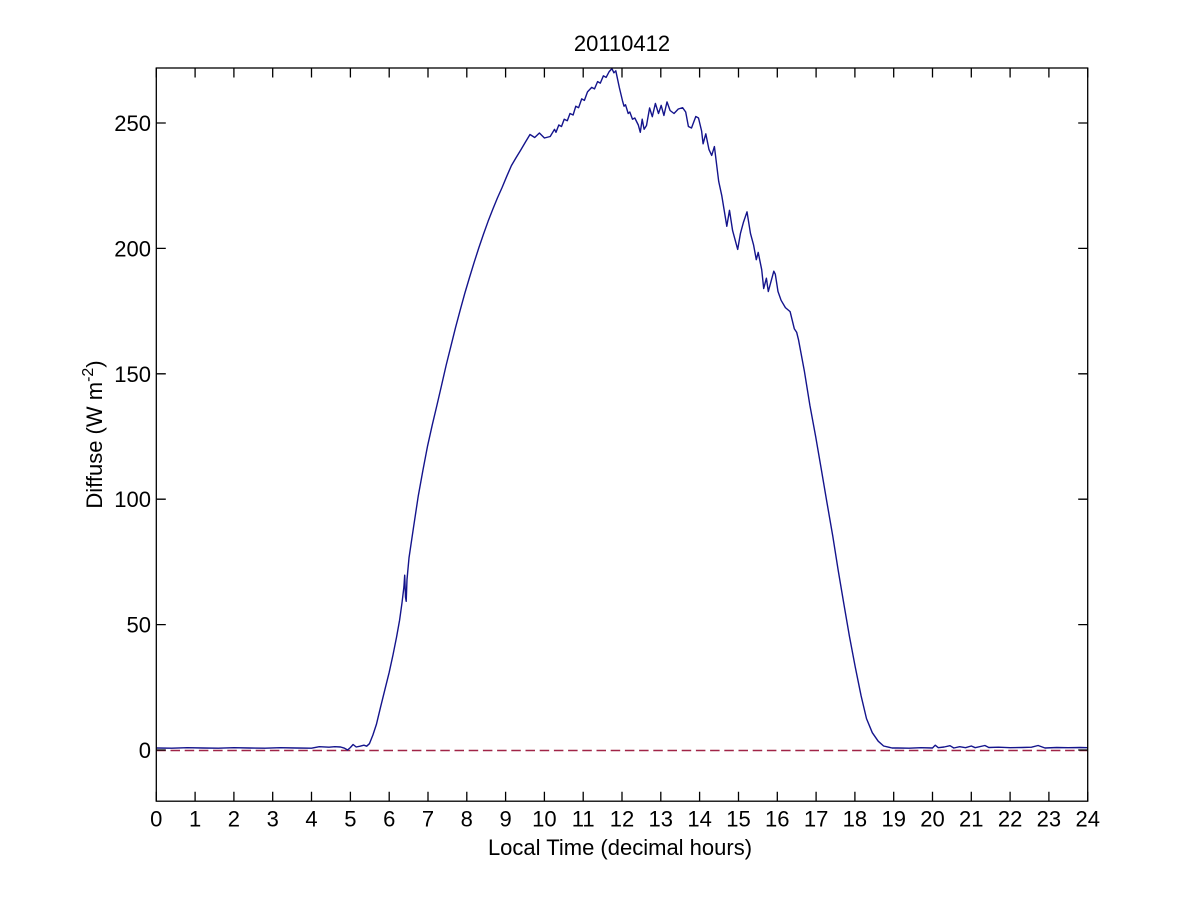 This screenshot has height=900, width=1201. I want to click on svg-text: 16, so click(777, 819).